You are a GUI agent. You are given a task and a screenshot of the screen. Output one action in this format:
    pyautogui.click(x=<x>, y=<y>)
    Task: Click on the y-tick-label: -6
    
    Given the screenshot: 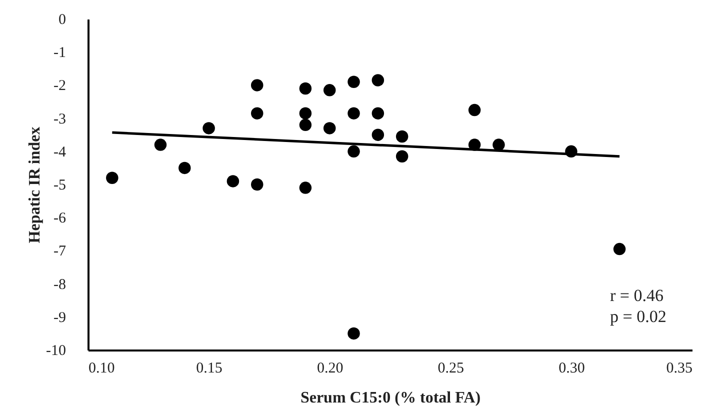 What is the action you would take?
    pyautogui.click(x=60, y=218)
    